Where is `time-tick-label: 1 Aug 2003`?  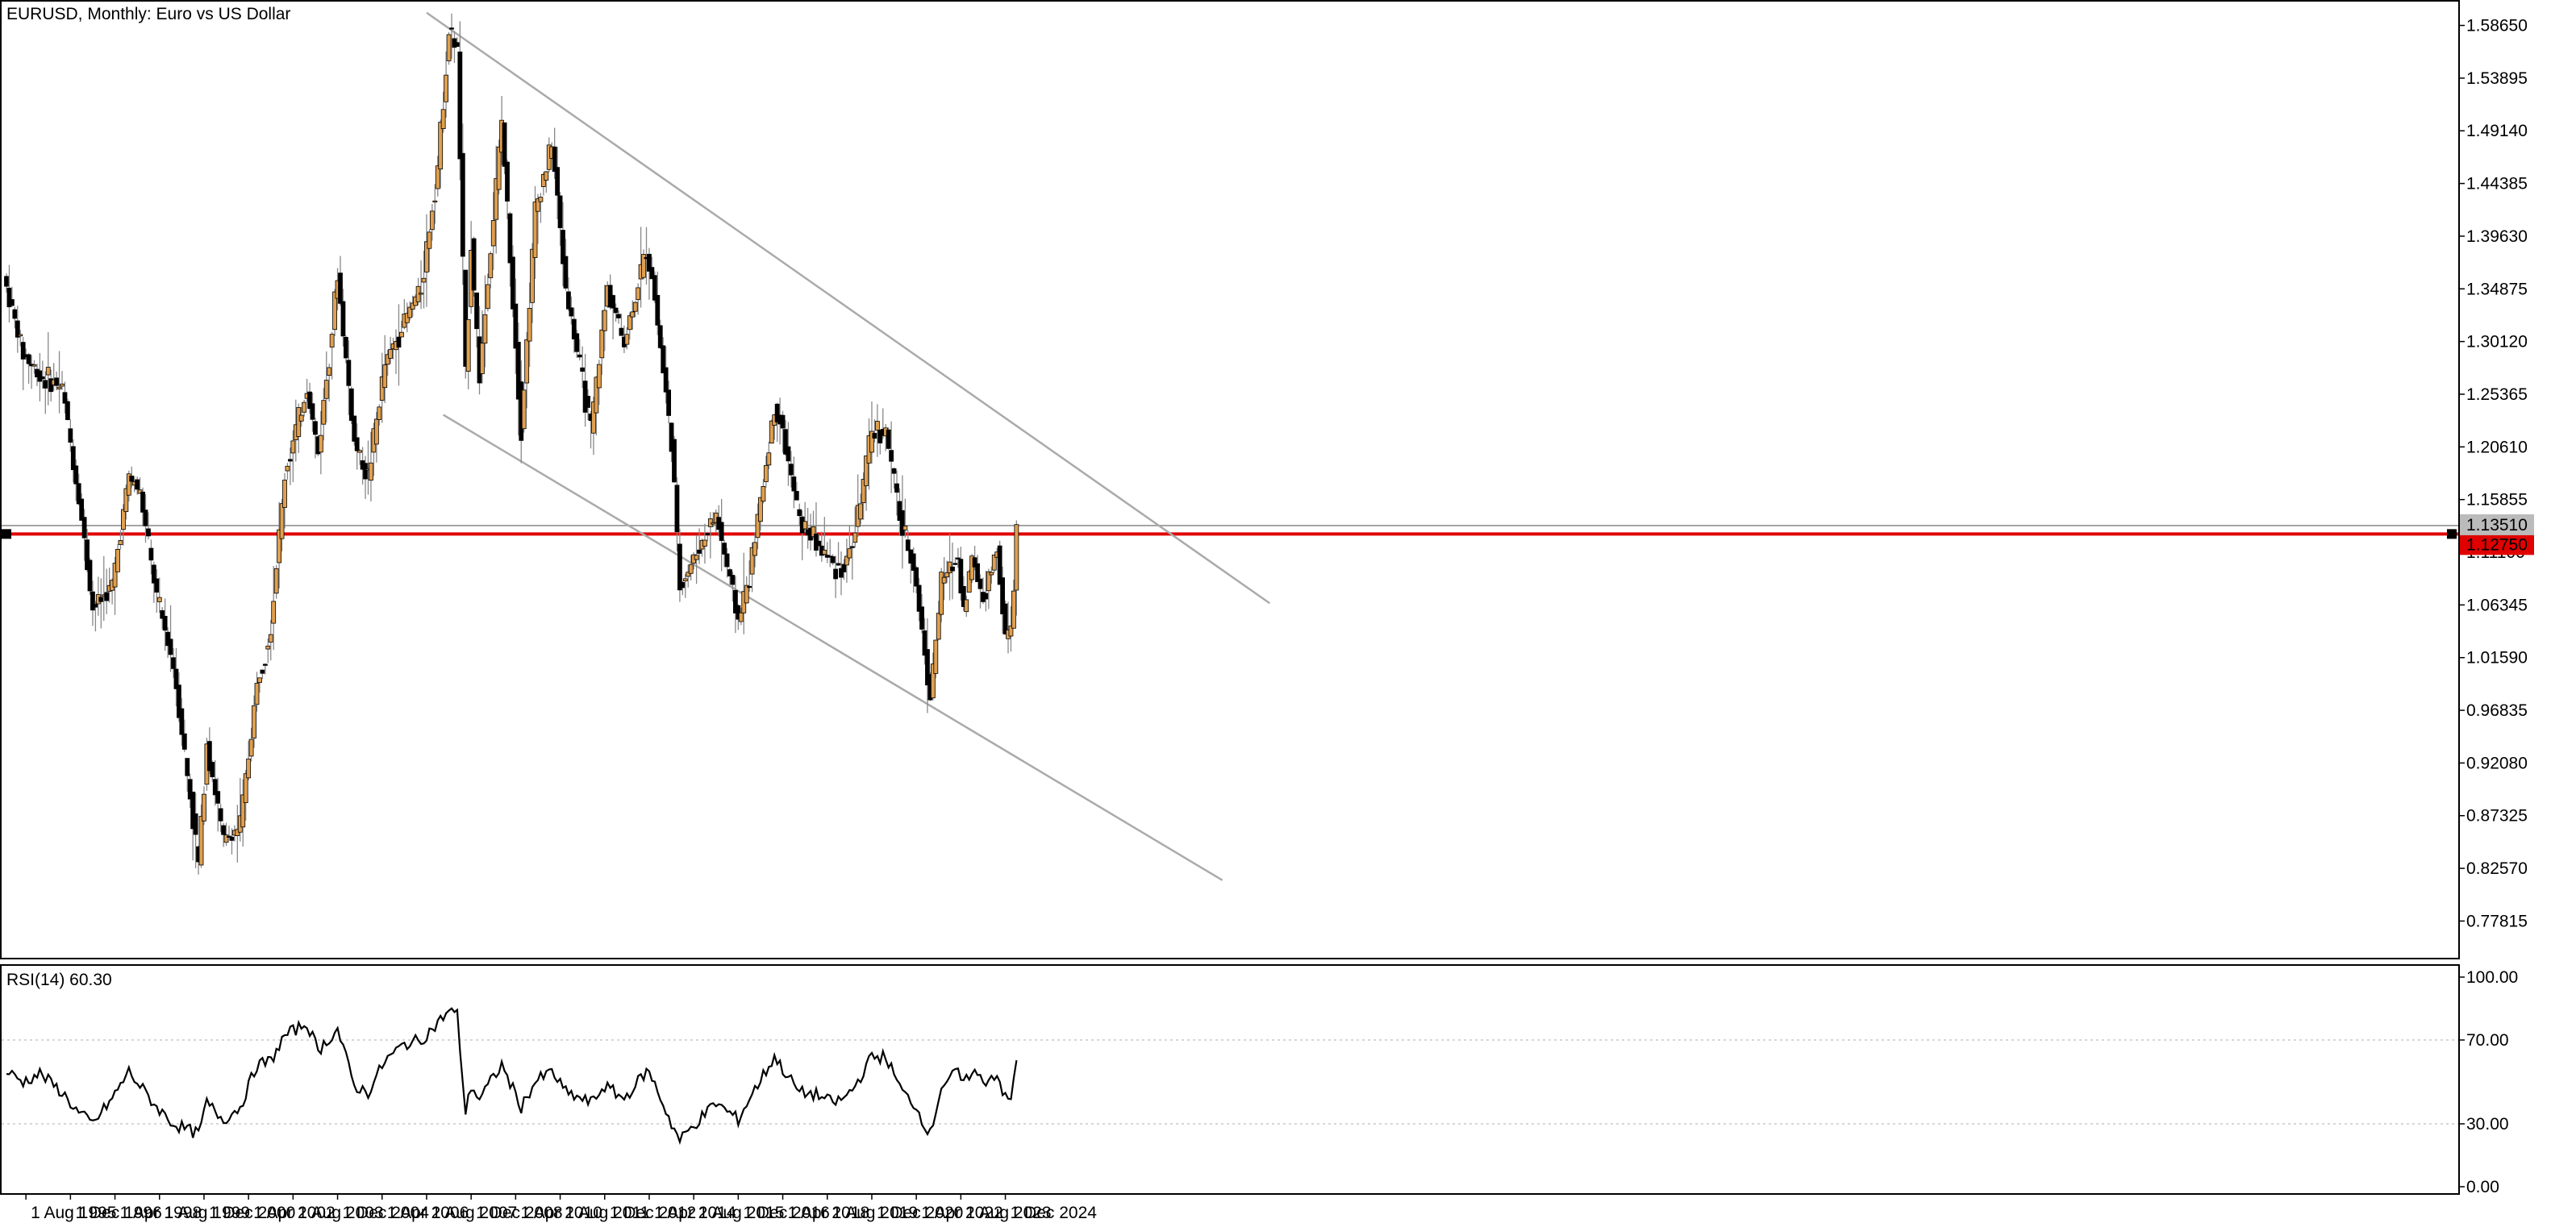
time-tick-label: 1 Aug 2003 is located at coordinates (340, 1213).